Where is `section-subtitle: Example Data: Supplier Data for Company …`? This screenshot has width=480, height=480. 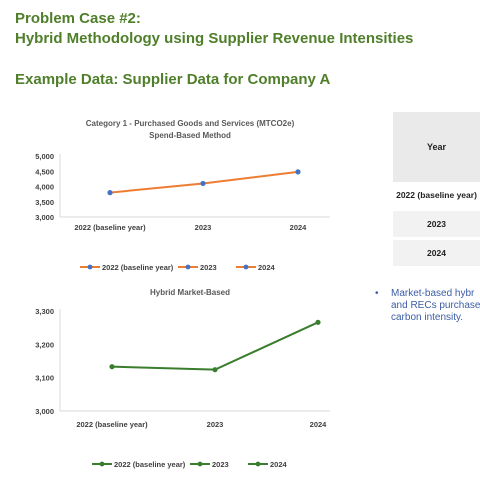 section-subtitle: Example Data: Supplier Data for Company … is located at coordinates (173, 79).